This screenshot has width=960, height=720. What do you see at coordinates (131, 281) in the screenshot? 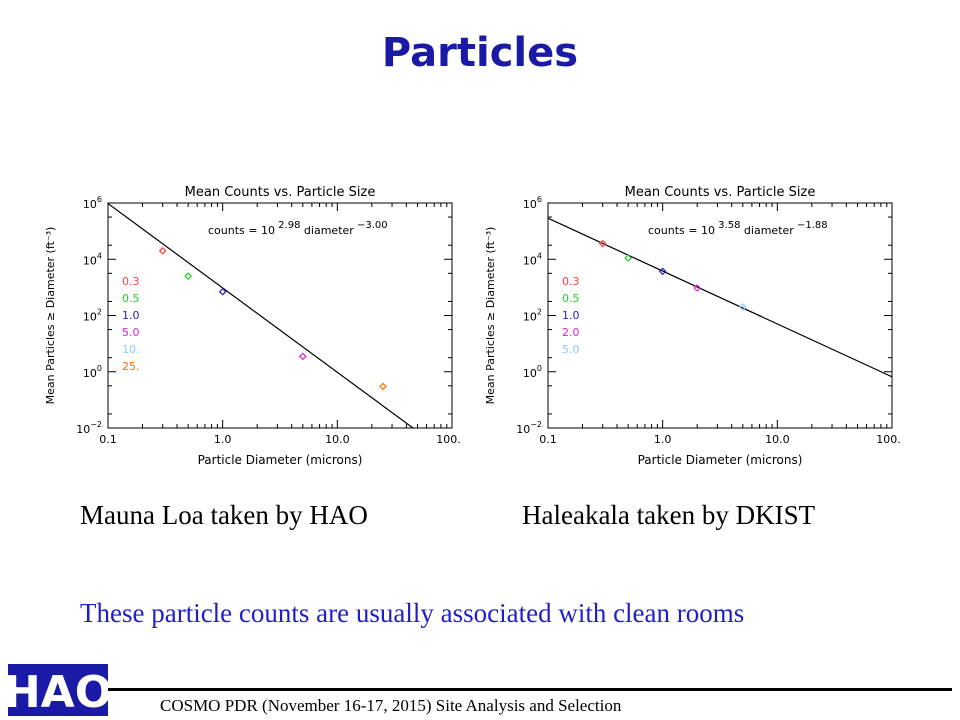
I see `mauna-loa-legend-item: 0.3` at bounding box center [131, 281].